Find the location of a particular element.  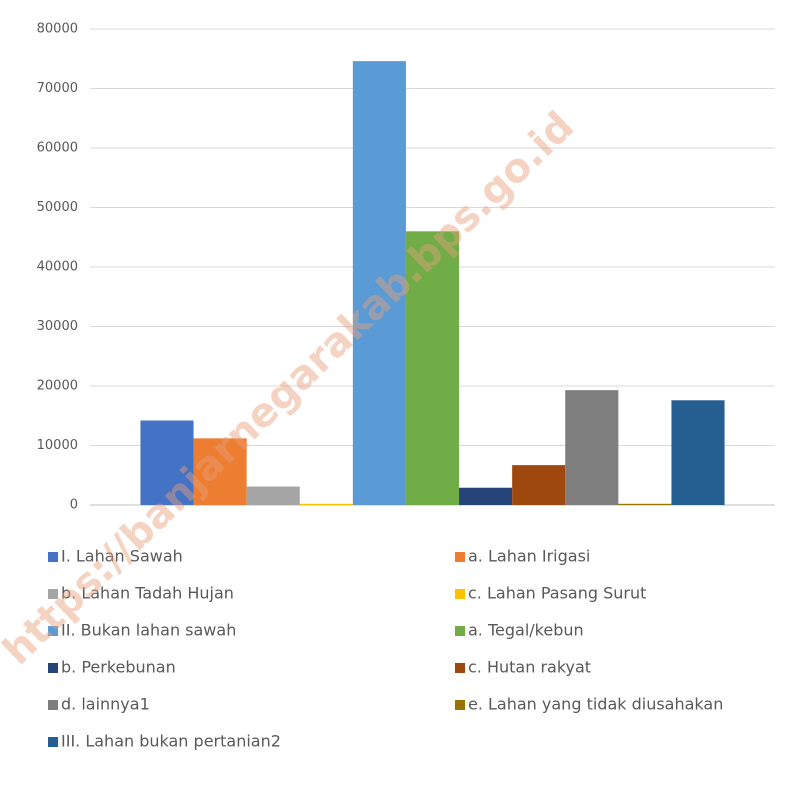

legend-label: b. Lahan Tadah Hujan is located at coordinates (147, 593).